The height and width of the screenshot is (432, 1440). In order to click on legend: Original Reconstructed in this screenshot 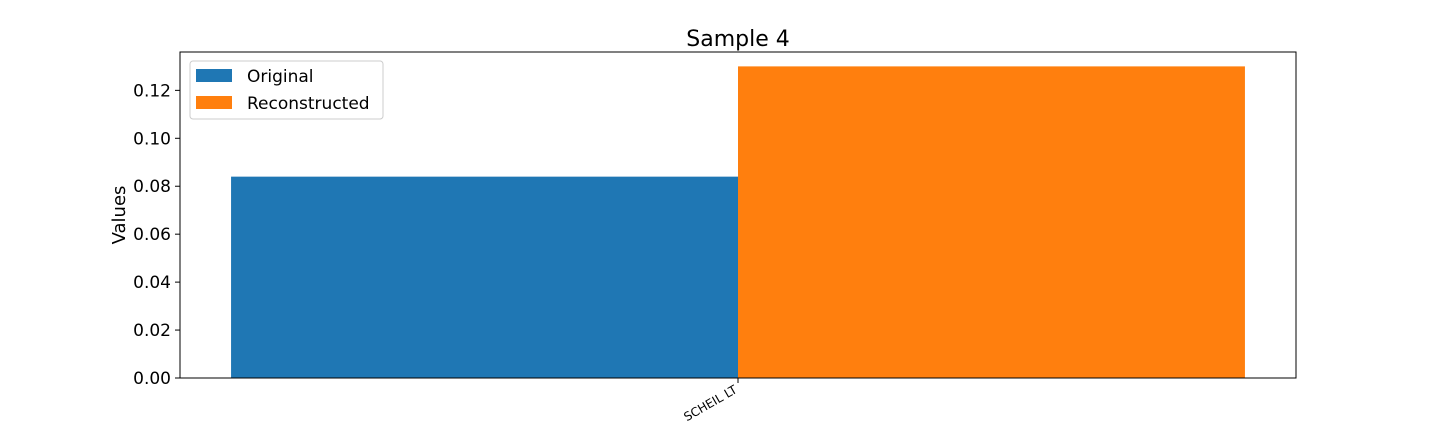, I will do `click(286, 90)`.